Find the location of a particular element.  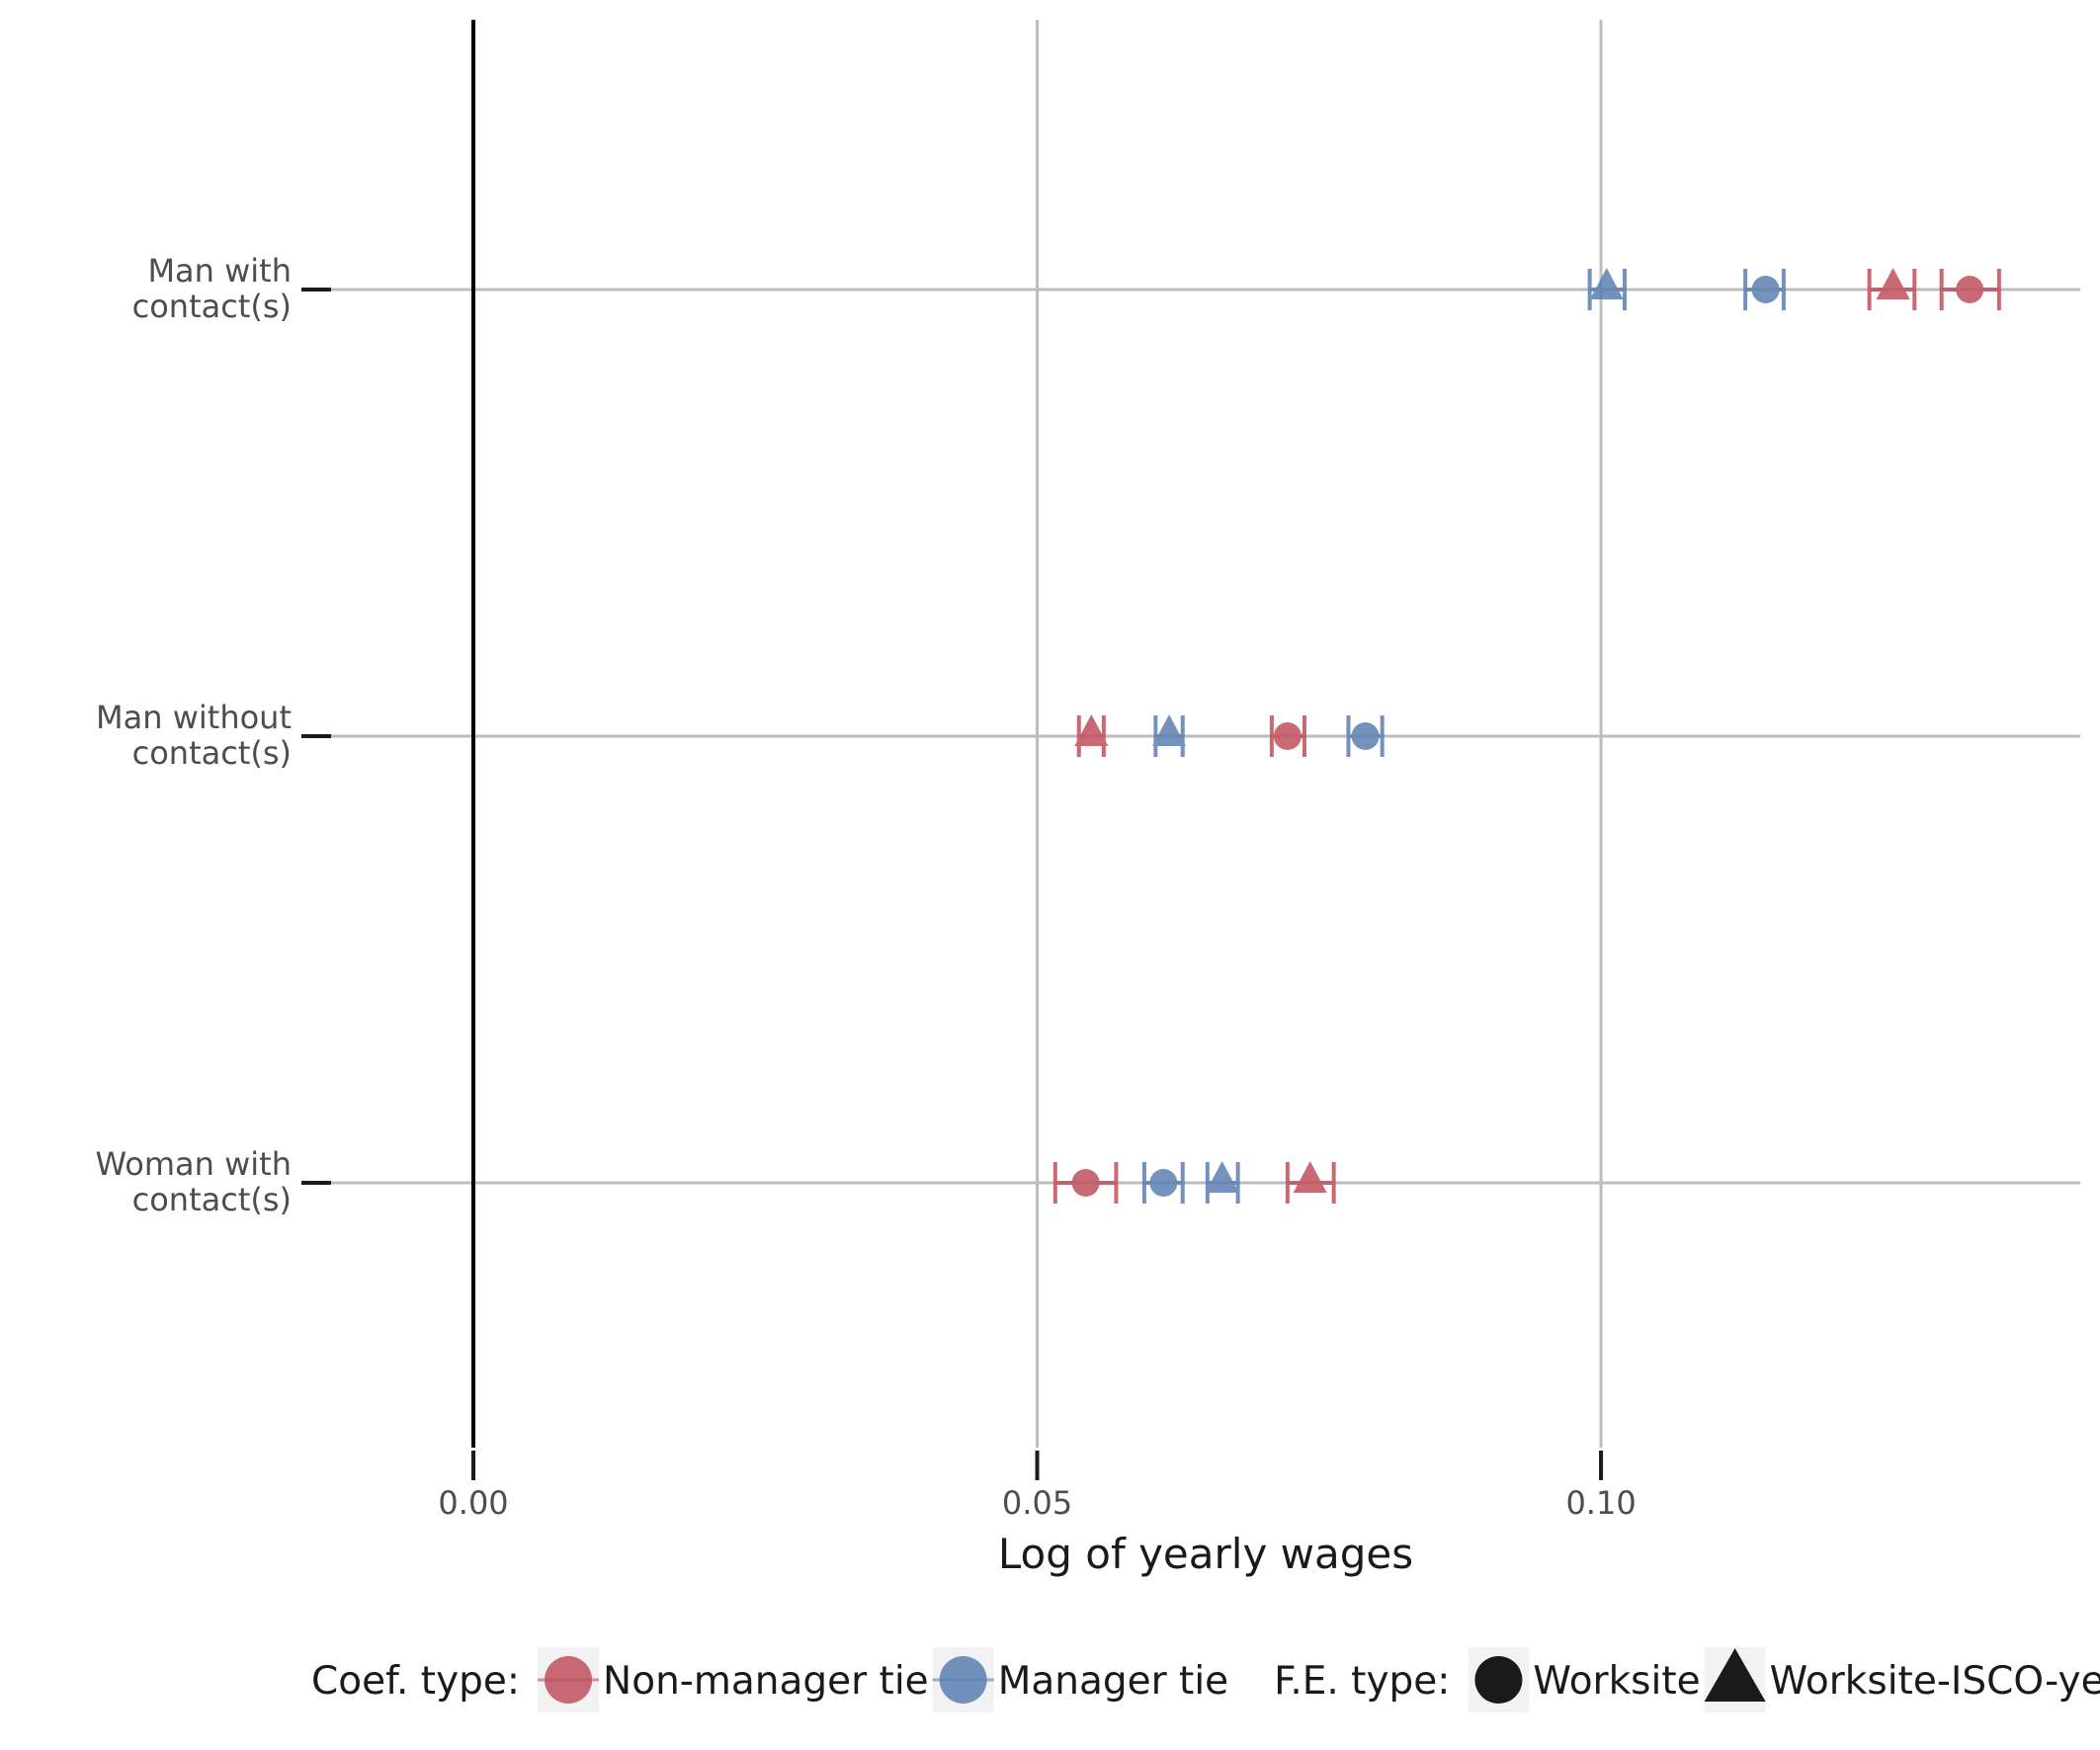

x-tick-label: 0.05 is located at coordinates (1037, 1503).